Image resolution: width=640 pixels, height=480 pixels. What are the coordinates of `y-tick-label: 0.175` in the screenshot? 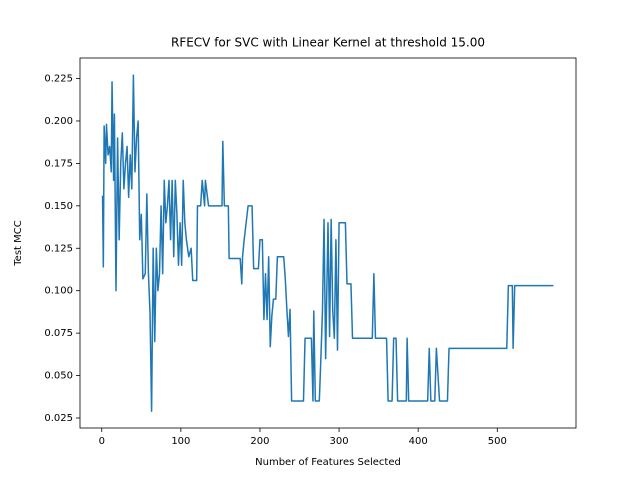 It's located at (58, 163).